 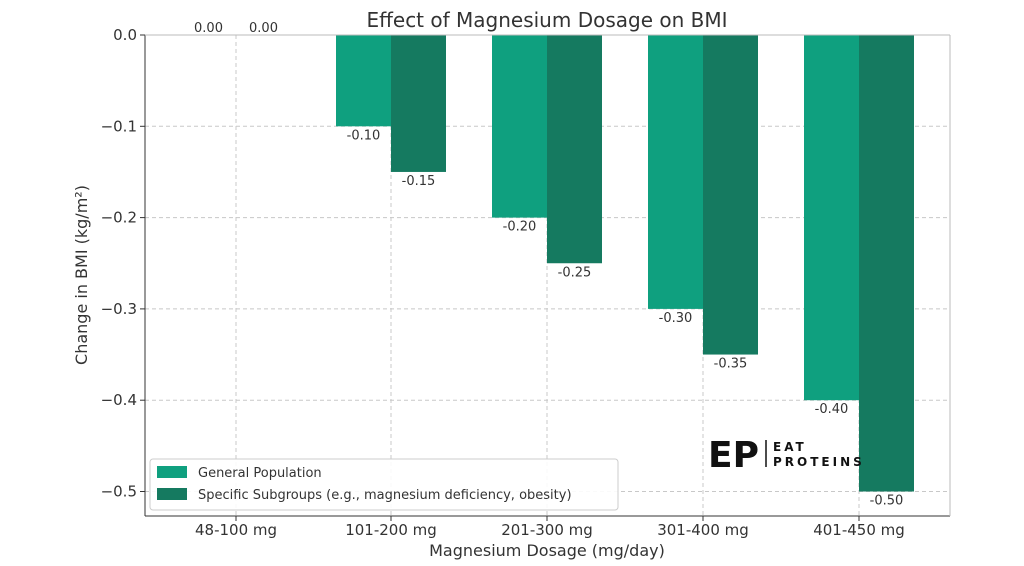 What do you see at coordinates (391, 530) in the screenshot?
I see `x-tick-label: 101-200 mg` at bounding box center [391, 530].